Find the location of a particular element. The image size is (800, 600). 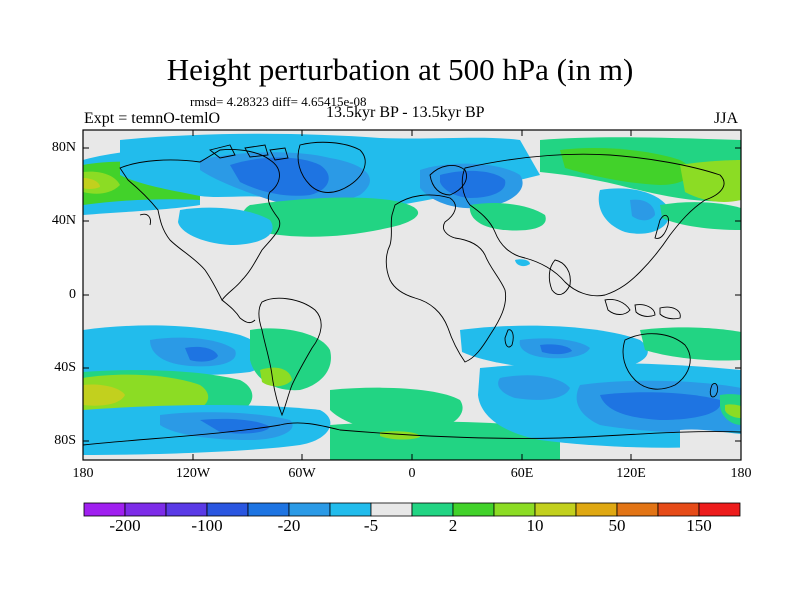

greenland-coast is located at coordinates (331, 167).